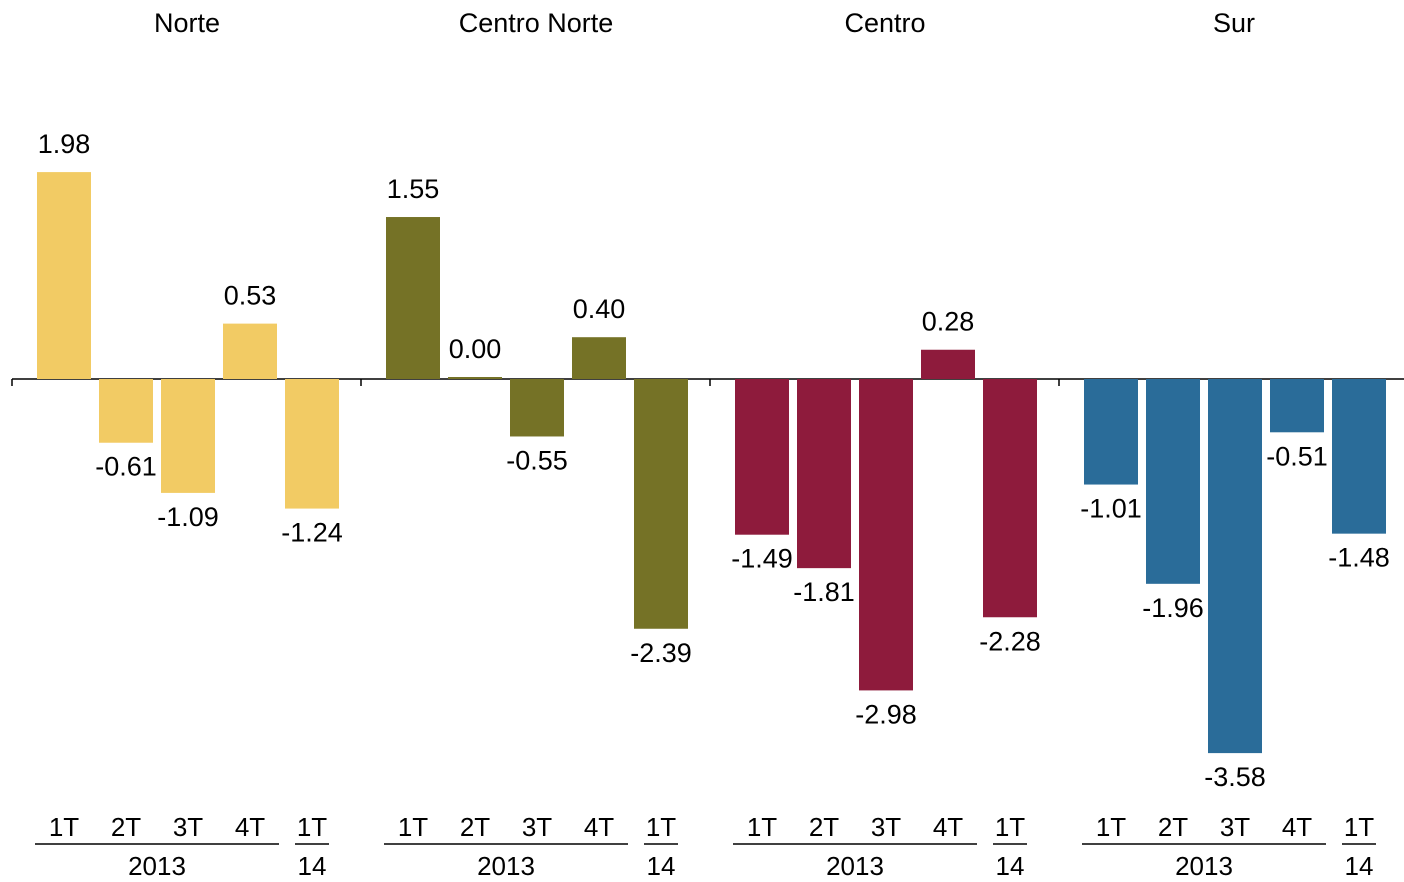  What do you see at coordinates (475, 349) in the screenshot?
I see `data-label: 0.00` at bounding box center [475, 349].